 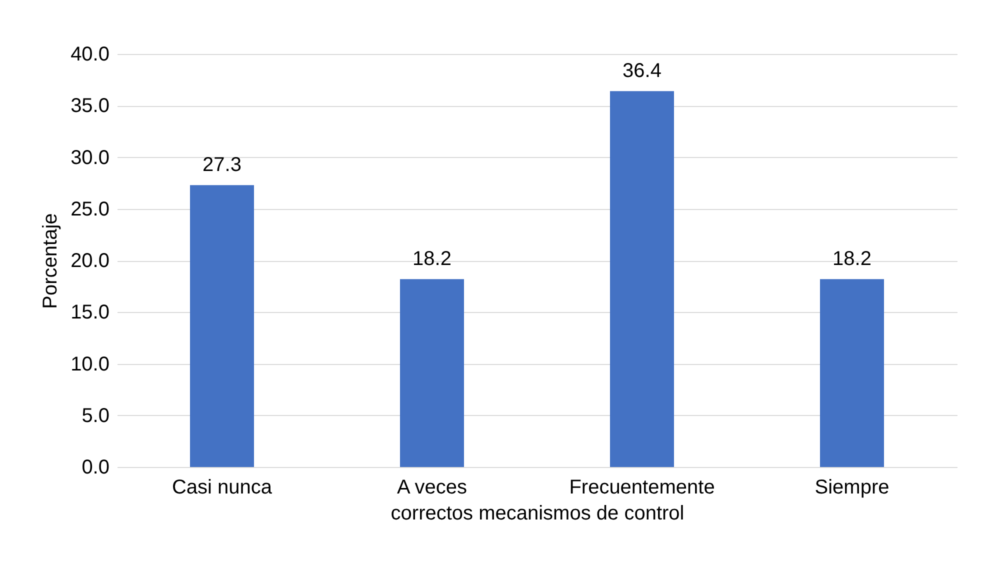 I want to click on y-tick-label: 35.0, so click(x=90, y=106).